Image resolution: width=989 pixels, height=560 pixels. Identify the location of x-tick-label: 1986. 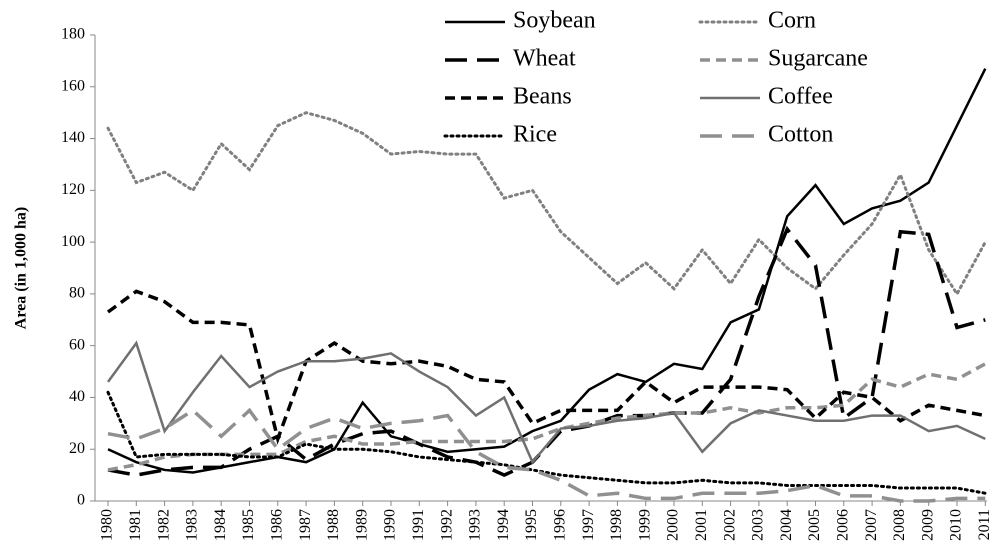
(276, 525).